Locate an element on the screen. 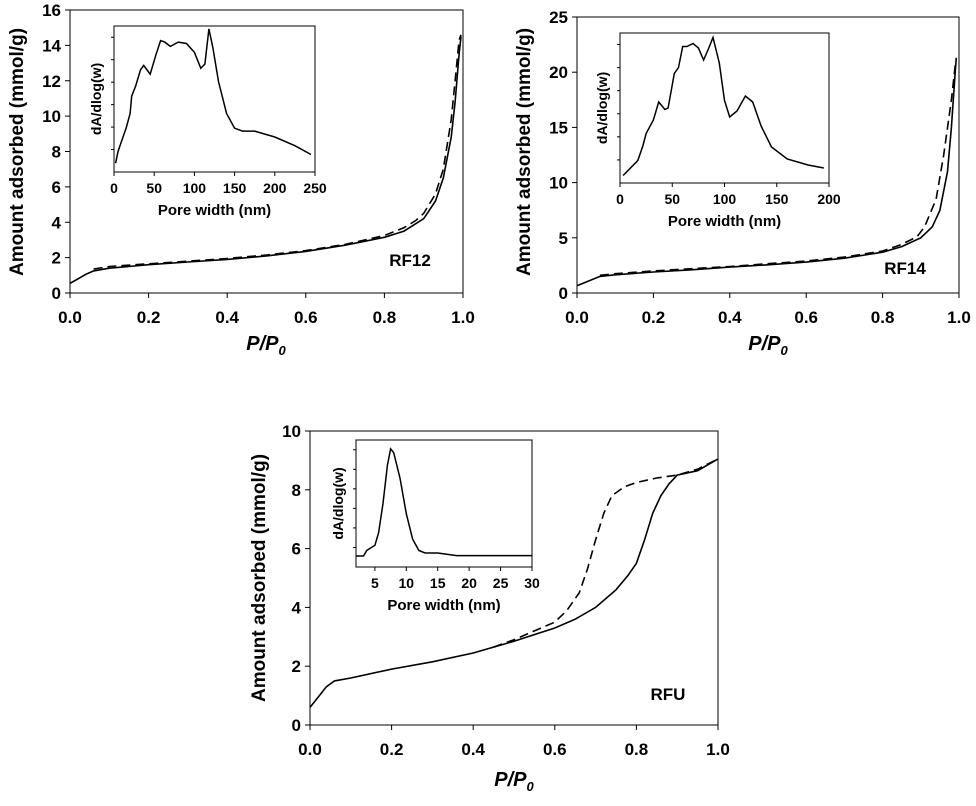 The width and height of the screenshot is (976, 806). sample-label: RF12 is located at coordinates (410, 260).